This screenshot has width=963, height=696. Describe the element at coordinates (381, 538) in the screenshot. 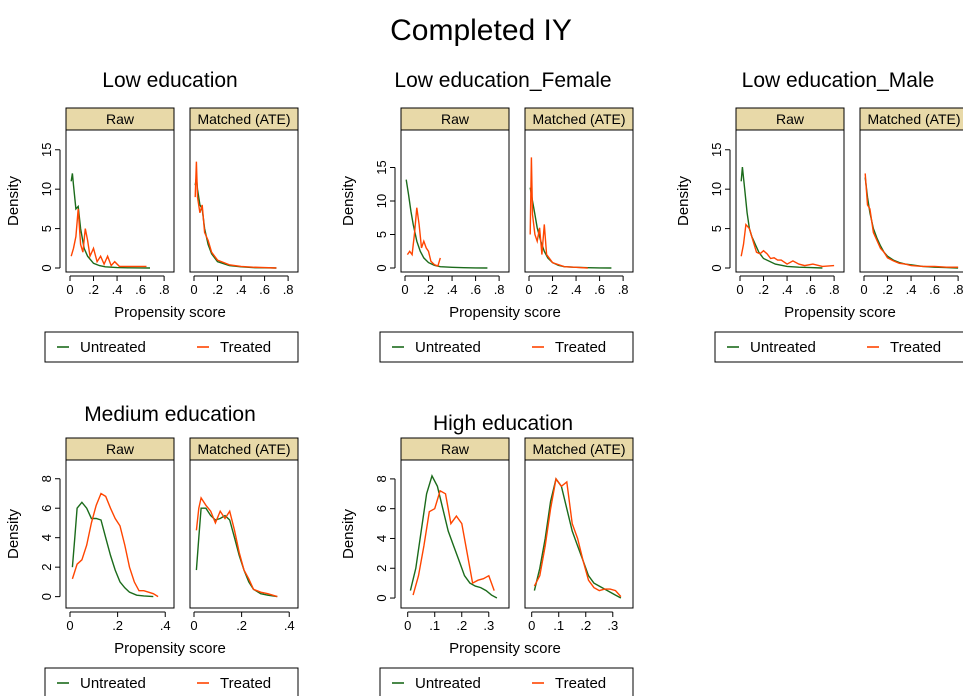

I see `y-tick-label: 4` at that location.